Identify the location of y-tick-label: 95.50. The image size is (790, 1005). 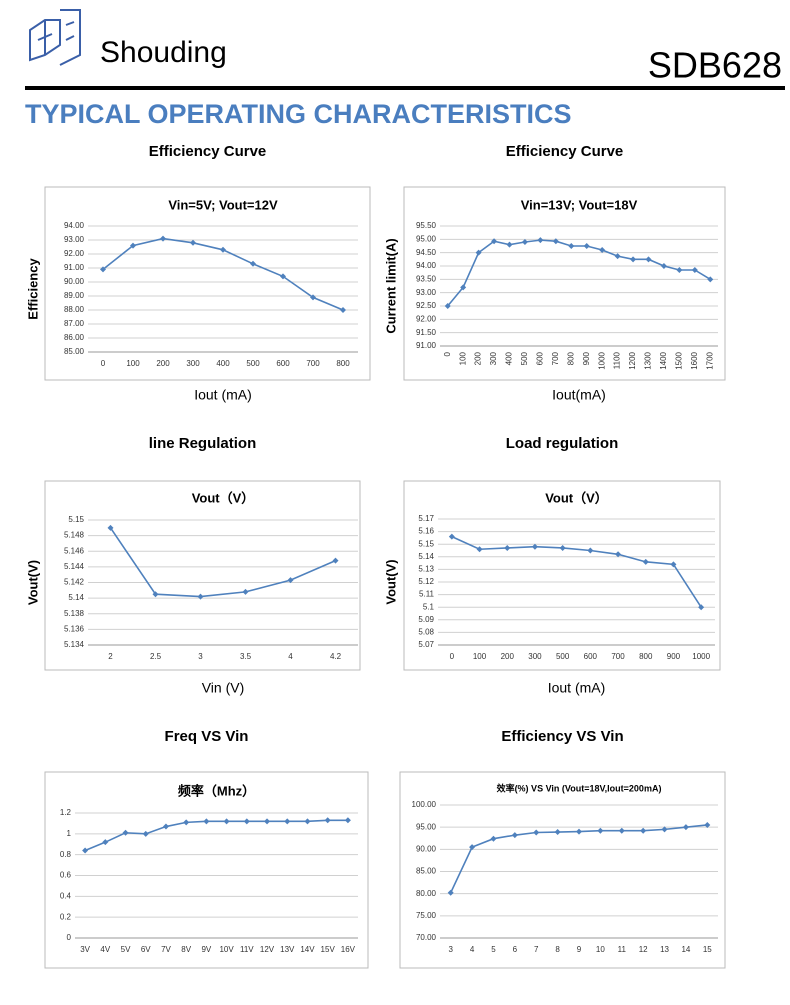
(426, 225).